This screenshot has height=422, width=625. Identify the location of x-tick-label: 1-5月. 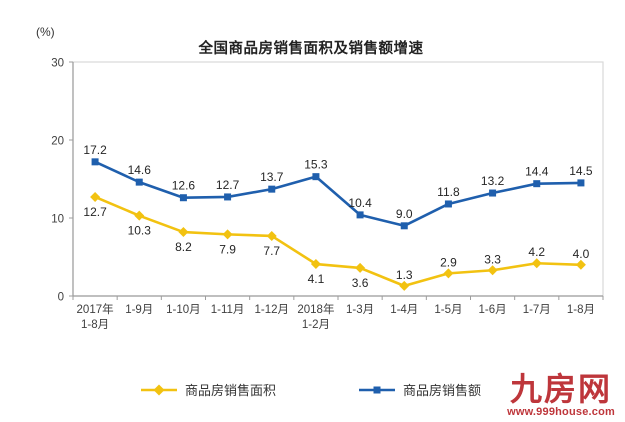
(448, 310).